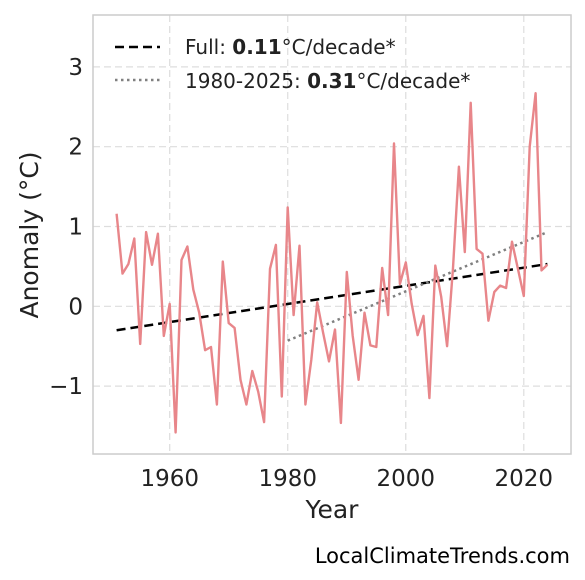  Describe the element at coordinates (66, 227) in the screenshot. I see `y-tick-labels: −1 0 1 2 3` at that location.